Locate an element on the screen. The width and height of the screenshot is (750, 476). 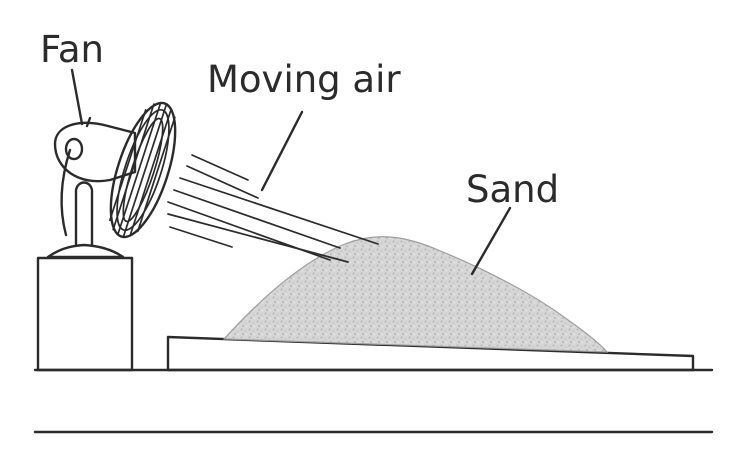
label-sand: Sand is located at coordinates (512, 189).